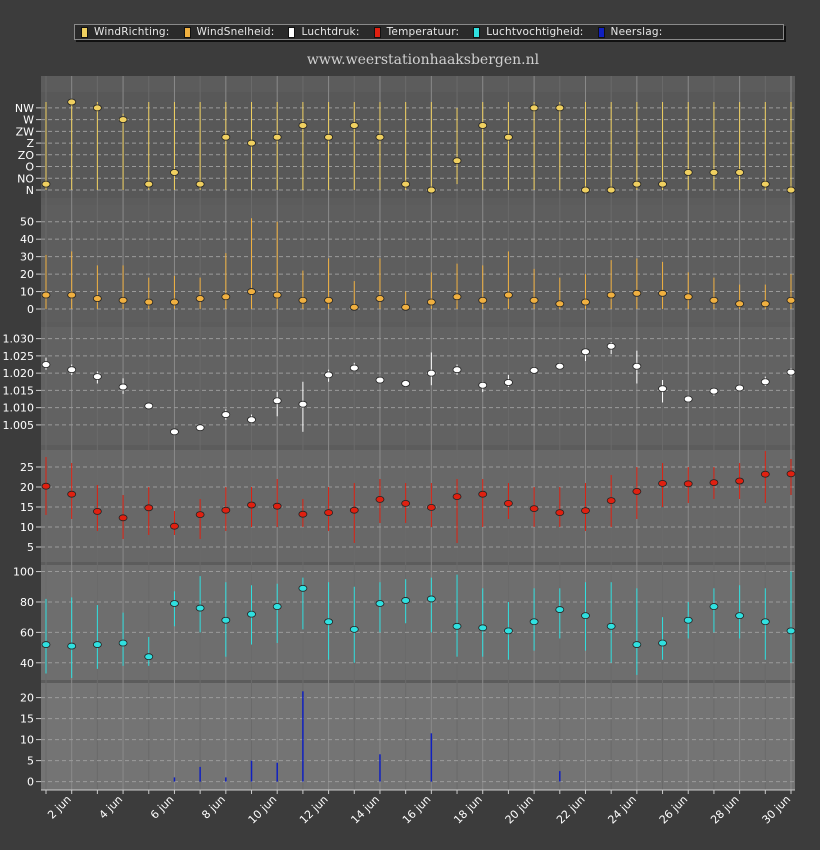 This screenshot has height=850, width=820. What do you see at coordinates (30, 190) in the screenshot?
I see `y-tick-label: N` at bounding box center [30, 190].